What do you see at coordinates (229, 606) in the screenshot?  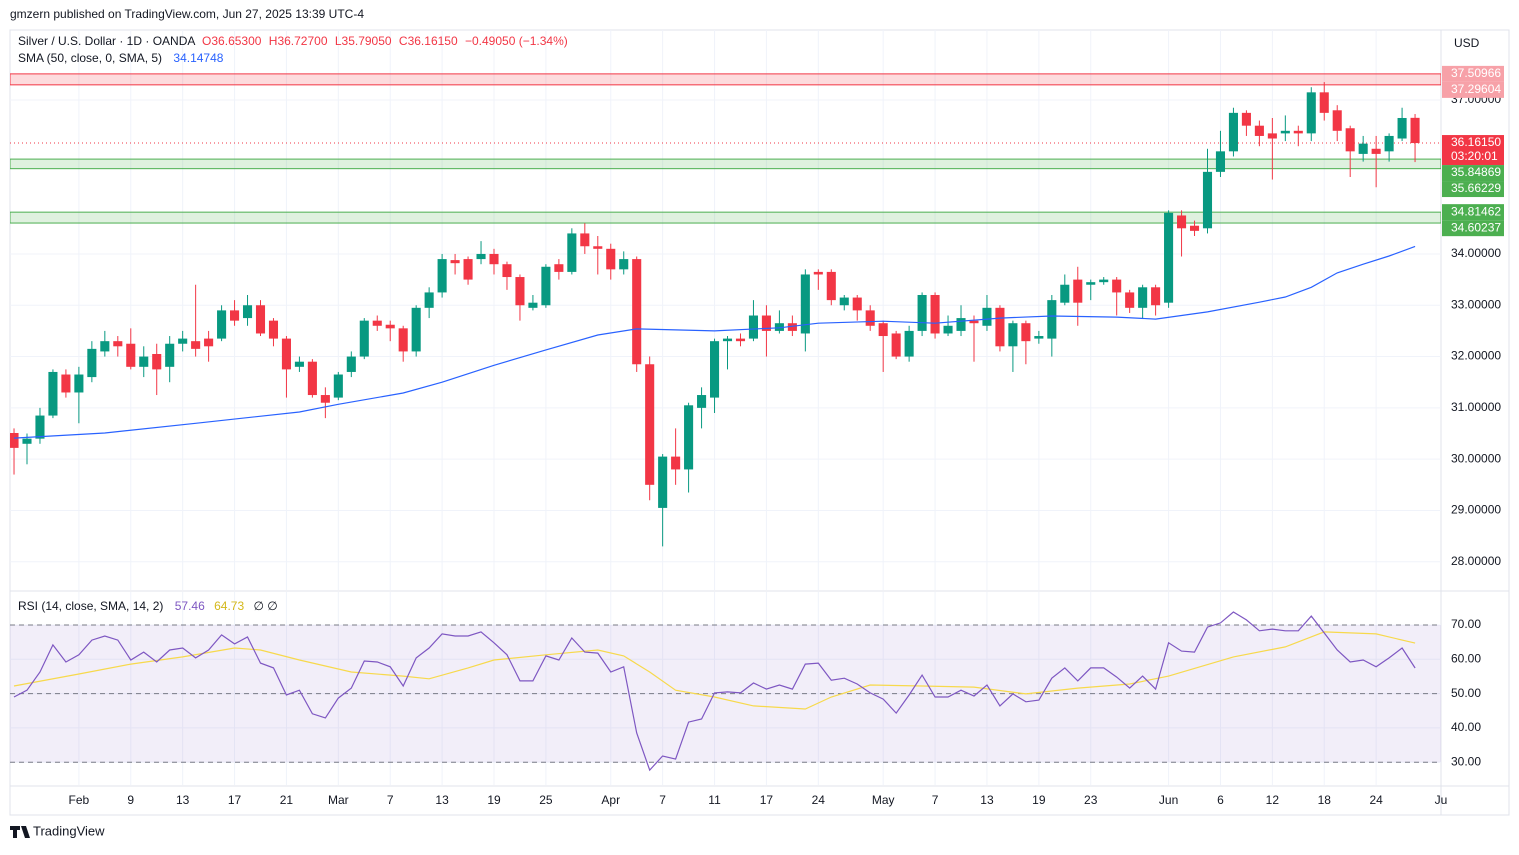 I see `rsi-sma-value: 64.73` at bounding box center [229, 606].